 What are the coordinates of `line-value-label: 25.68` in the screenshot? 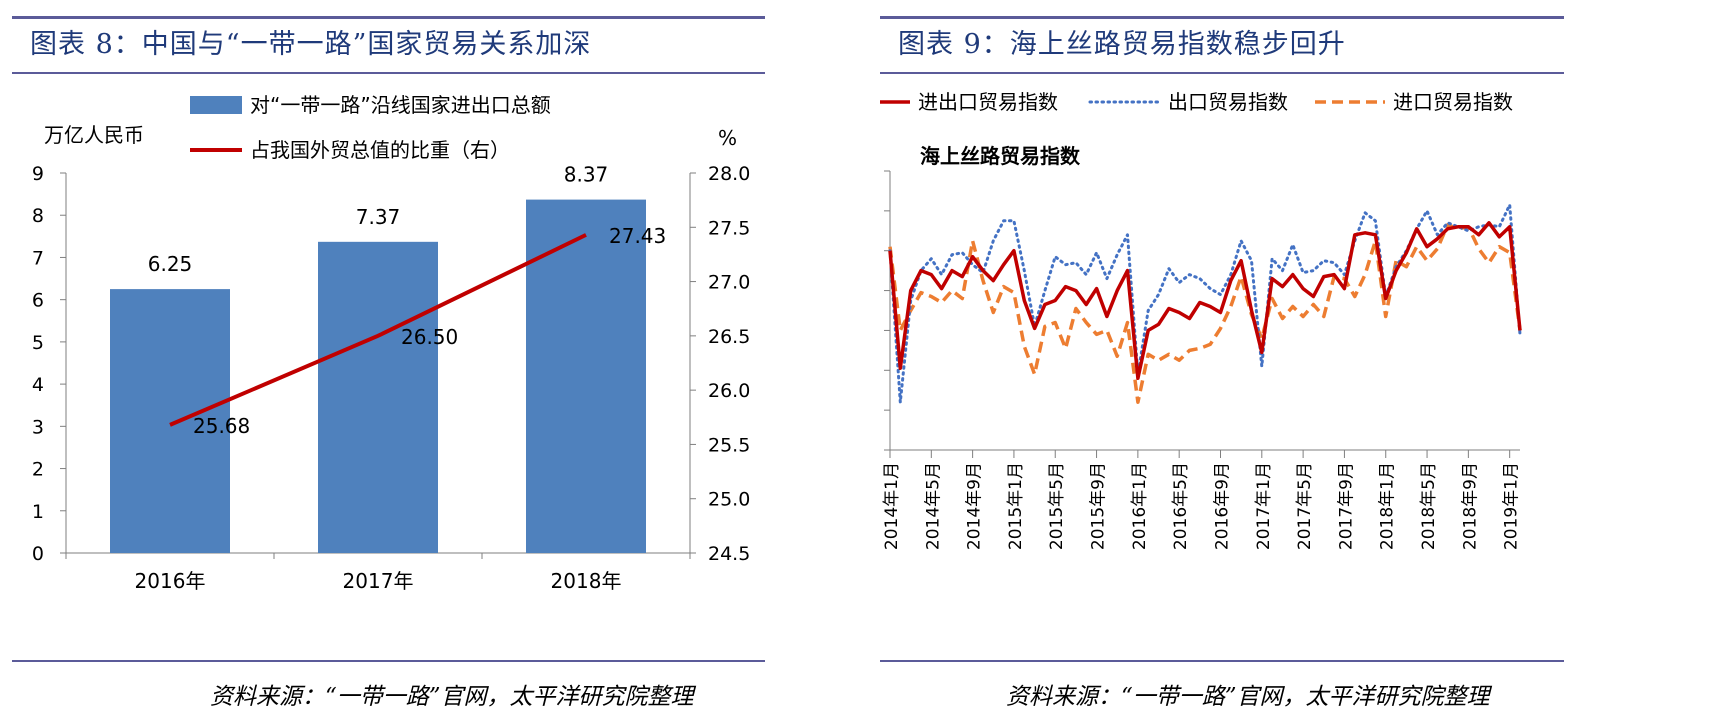 It's located at (221, 426).